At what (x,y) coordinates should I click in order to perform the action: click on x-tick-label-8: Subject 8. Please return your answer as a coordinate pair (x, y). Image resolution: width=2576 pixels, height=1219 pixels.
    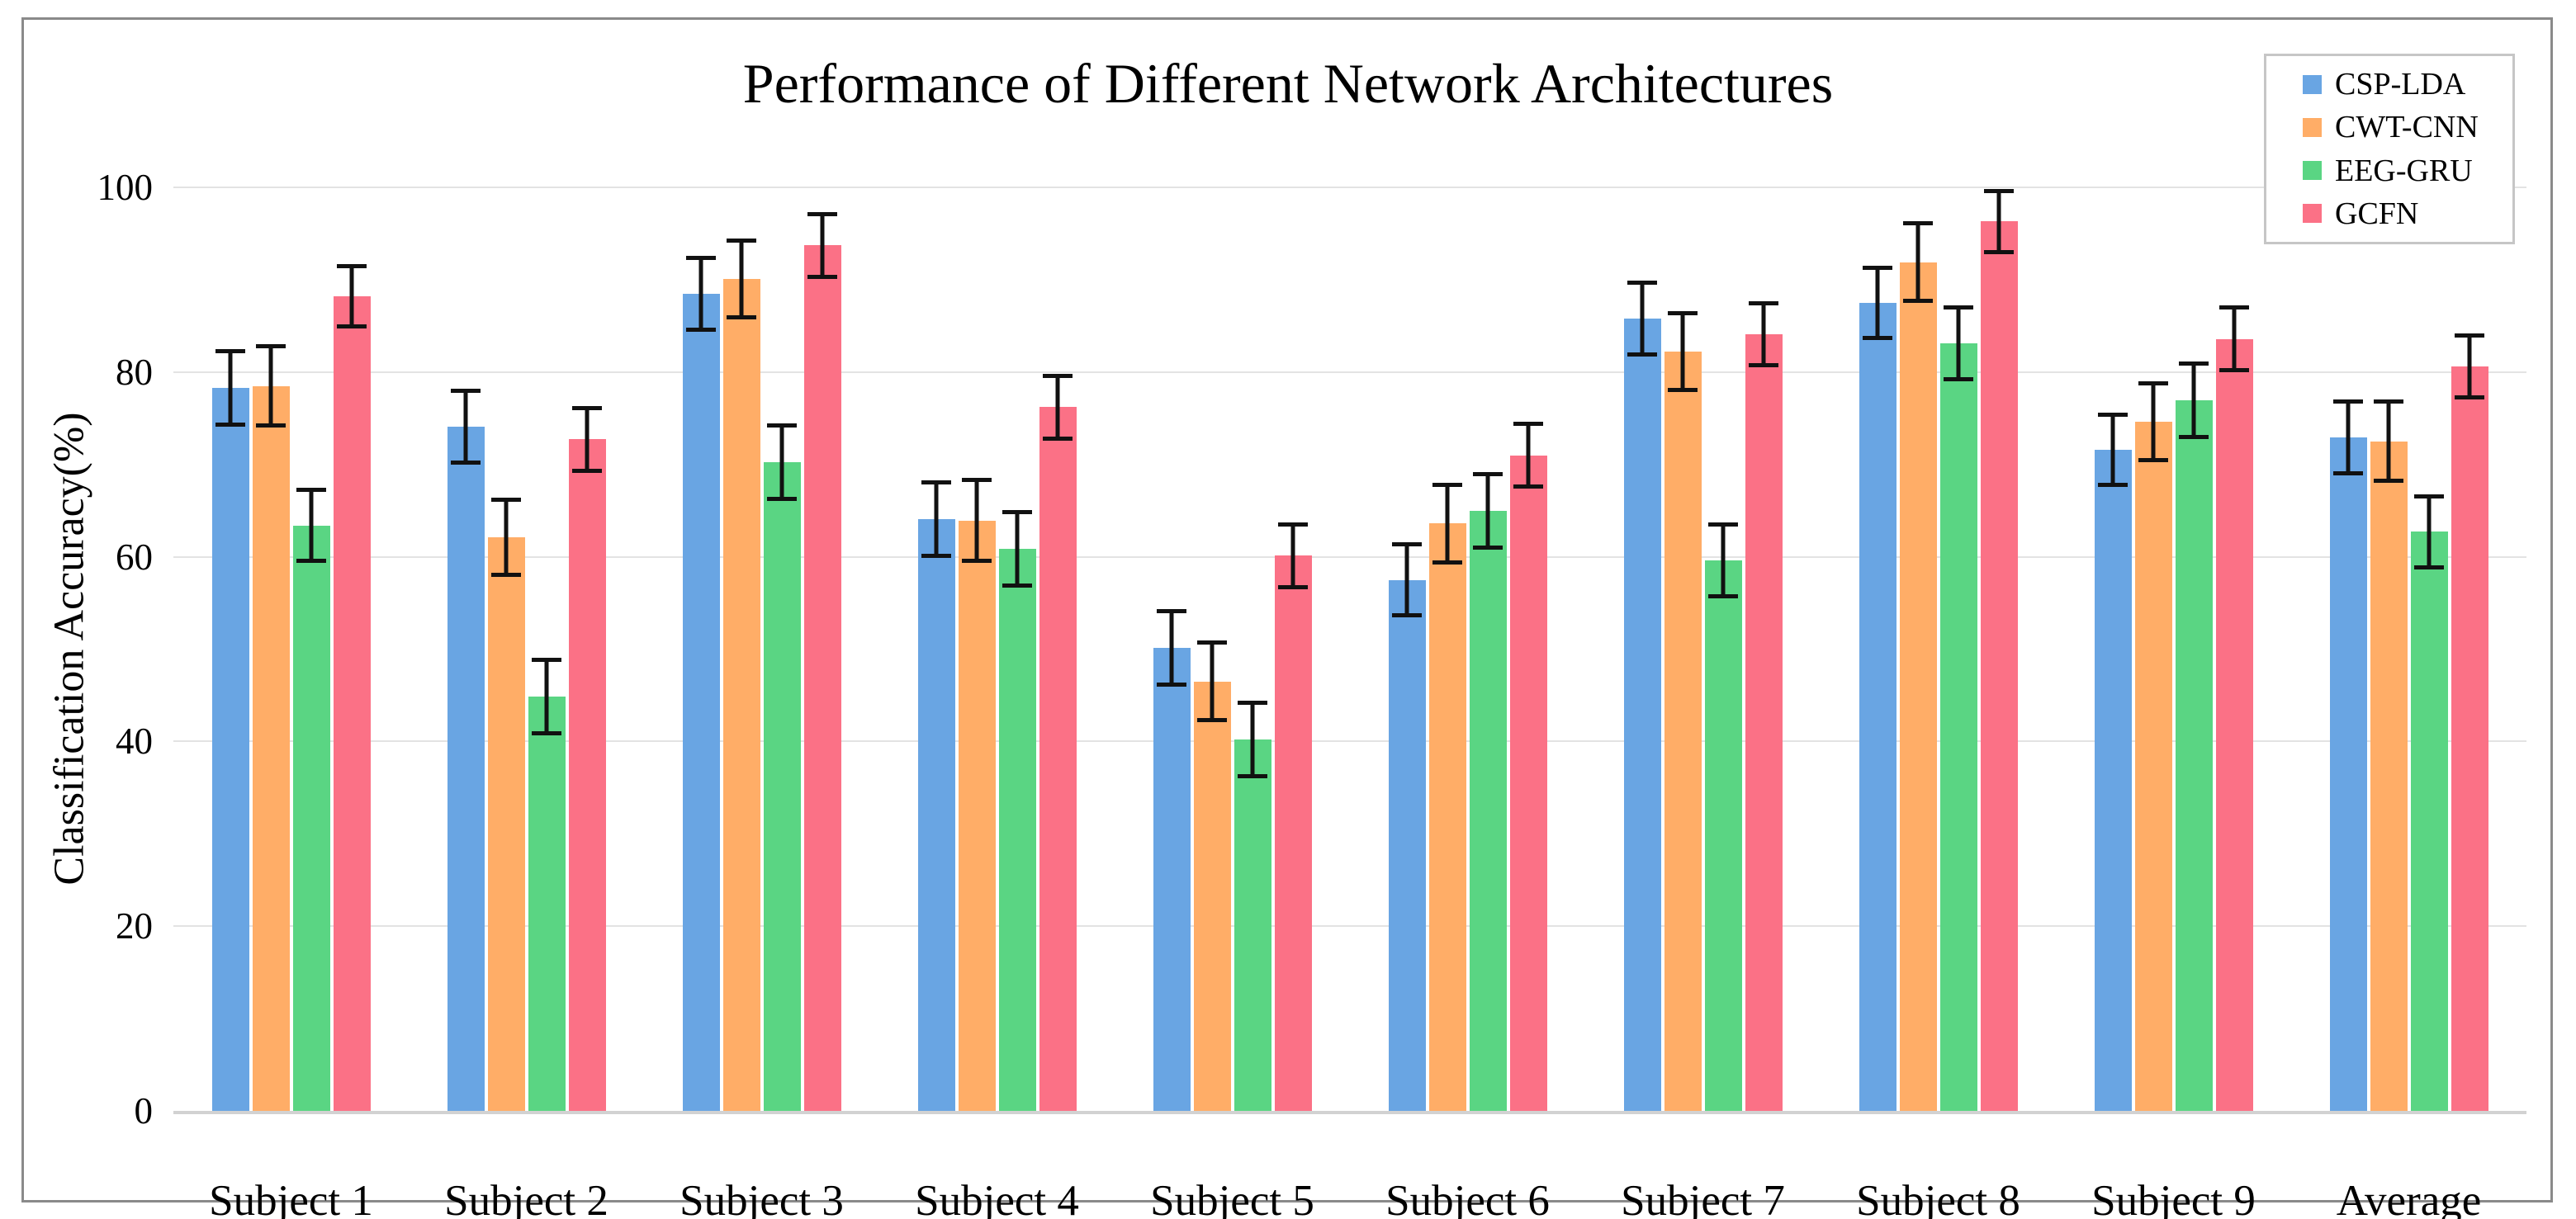
    Looking at the image, I should click on (1938, 1198).